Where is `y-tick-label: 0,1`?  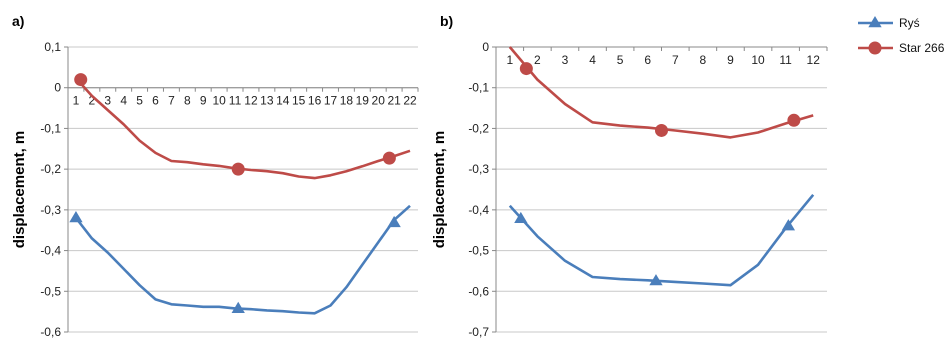 y-tick-label: 0,1 is located at coordinates (52, 47).